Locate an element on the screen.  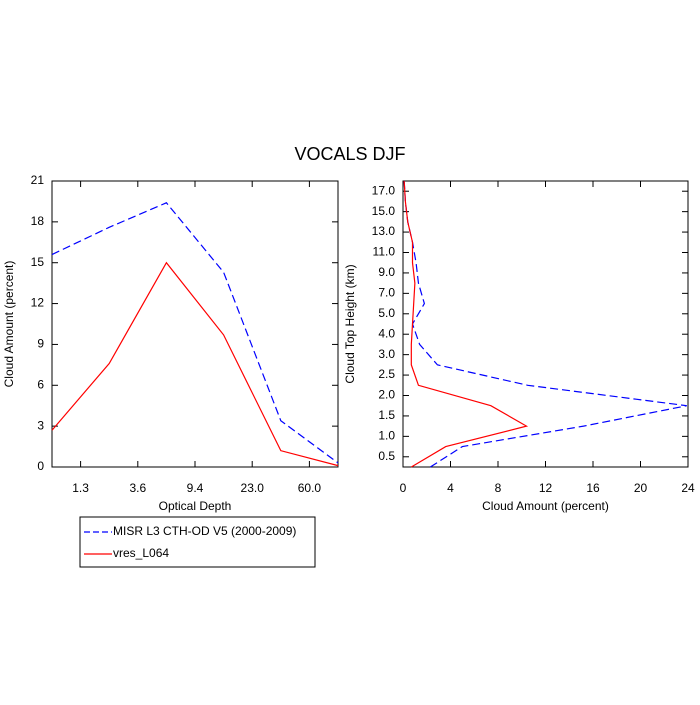
y-tick-label: 0.5 is located at coordinates (386, 456).